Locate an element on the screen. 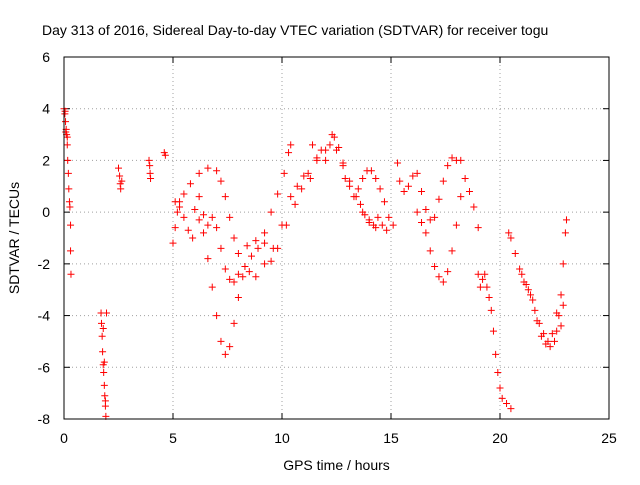 This screenshot has height=485, width=640. y-tick-label: -8 is located at coordinates (44, 419).